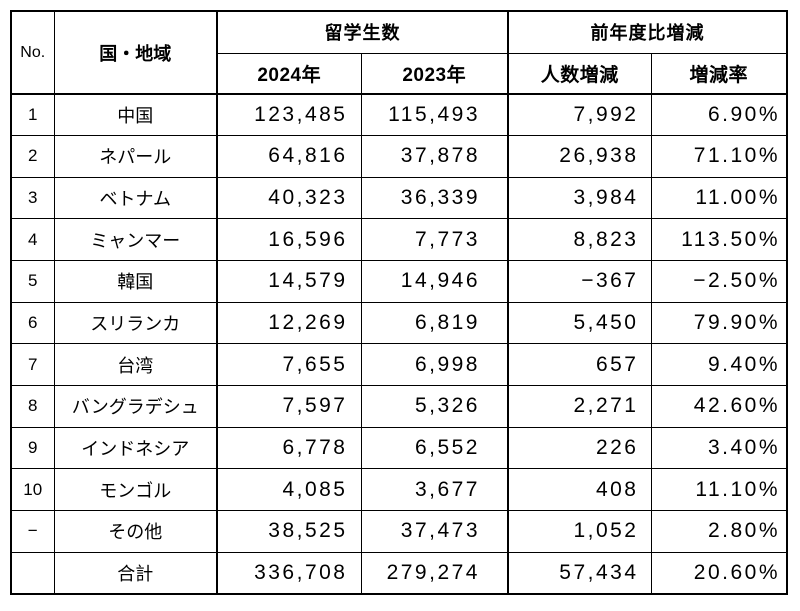 This screenshot has height=611, width=800. What do you see at coordinates (719, 489) in the screenshot?
I see `cell-rate: 11.10%` at bounding box center [719, 489].